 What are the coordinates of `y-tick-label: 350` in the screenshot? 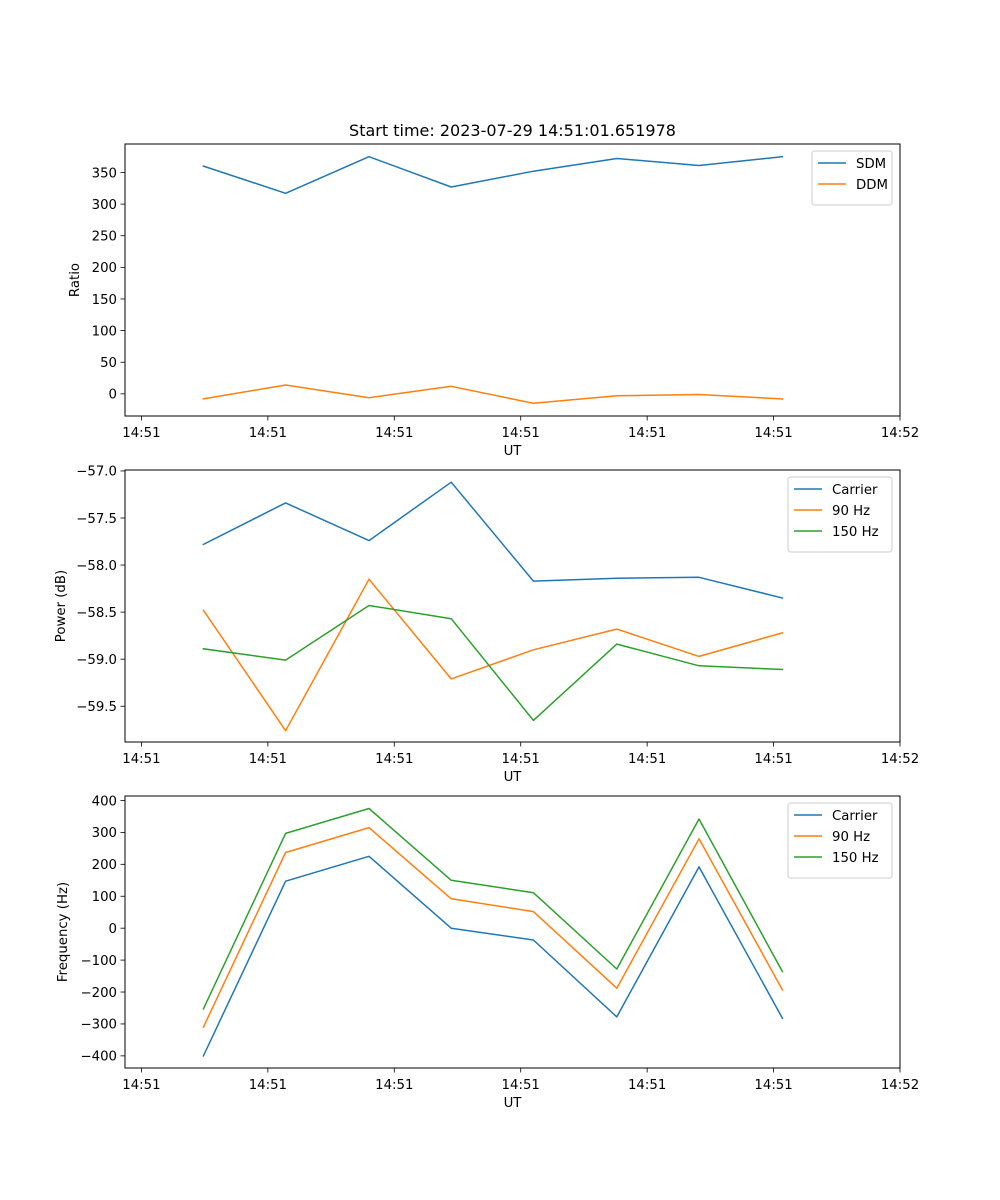 It's located at (104, 173).